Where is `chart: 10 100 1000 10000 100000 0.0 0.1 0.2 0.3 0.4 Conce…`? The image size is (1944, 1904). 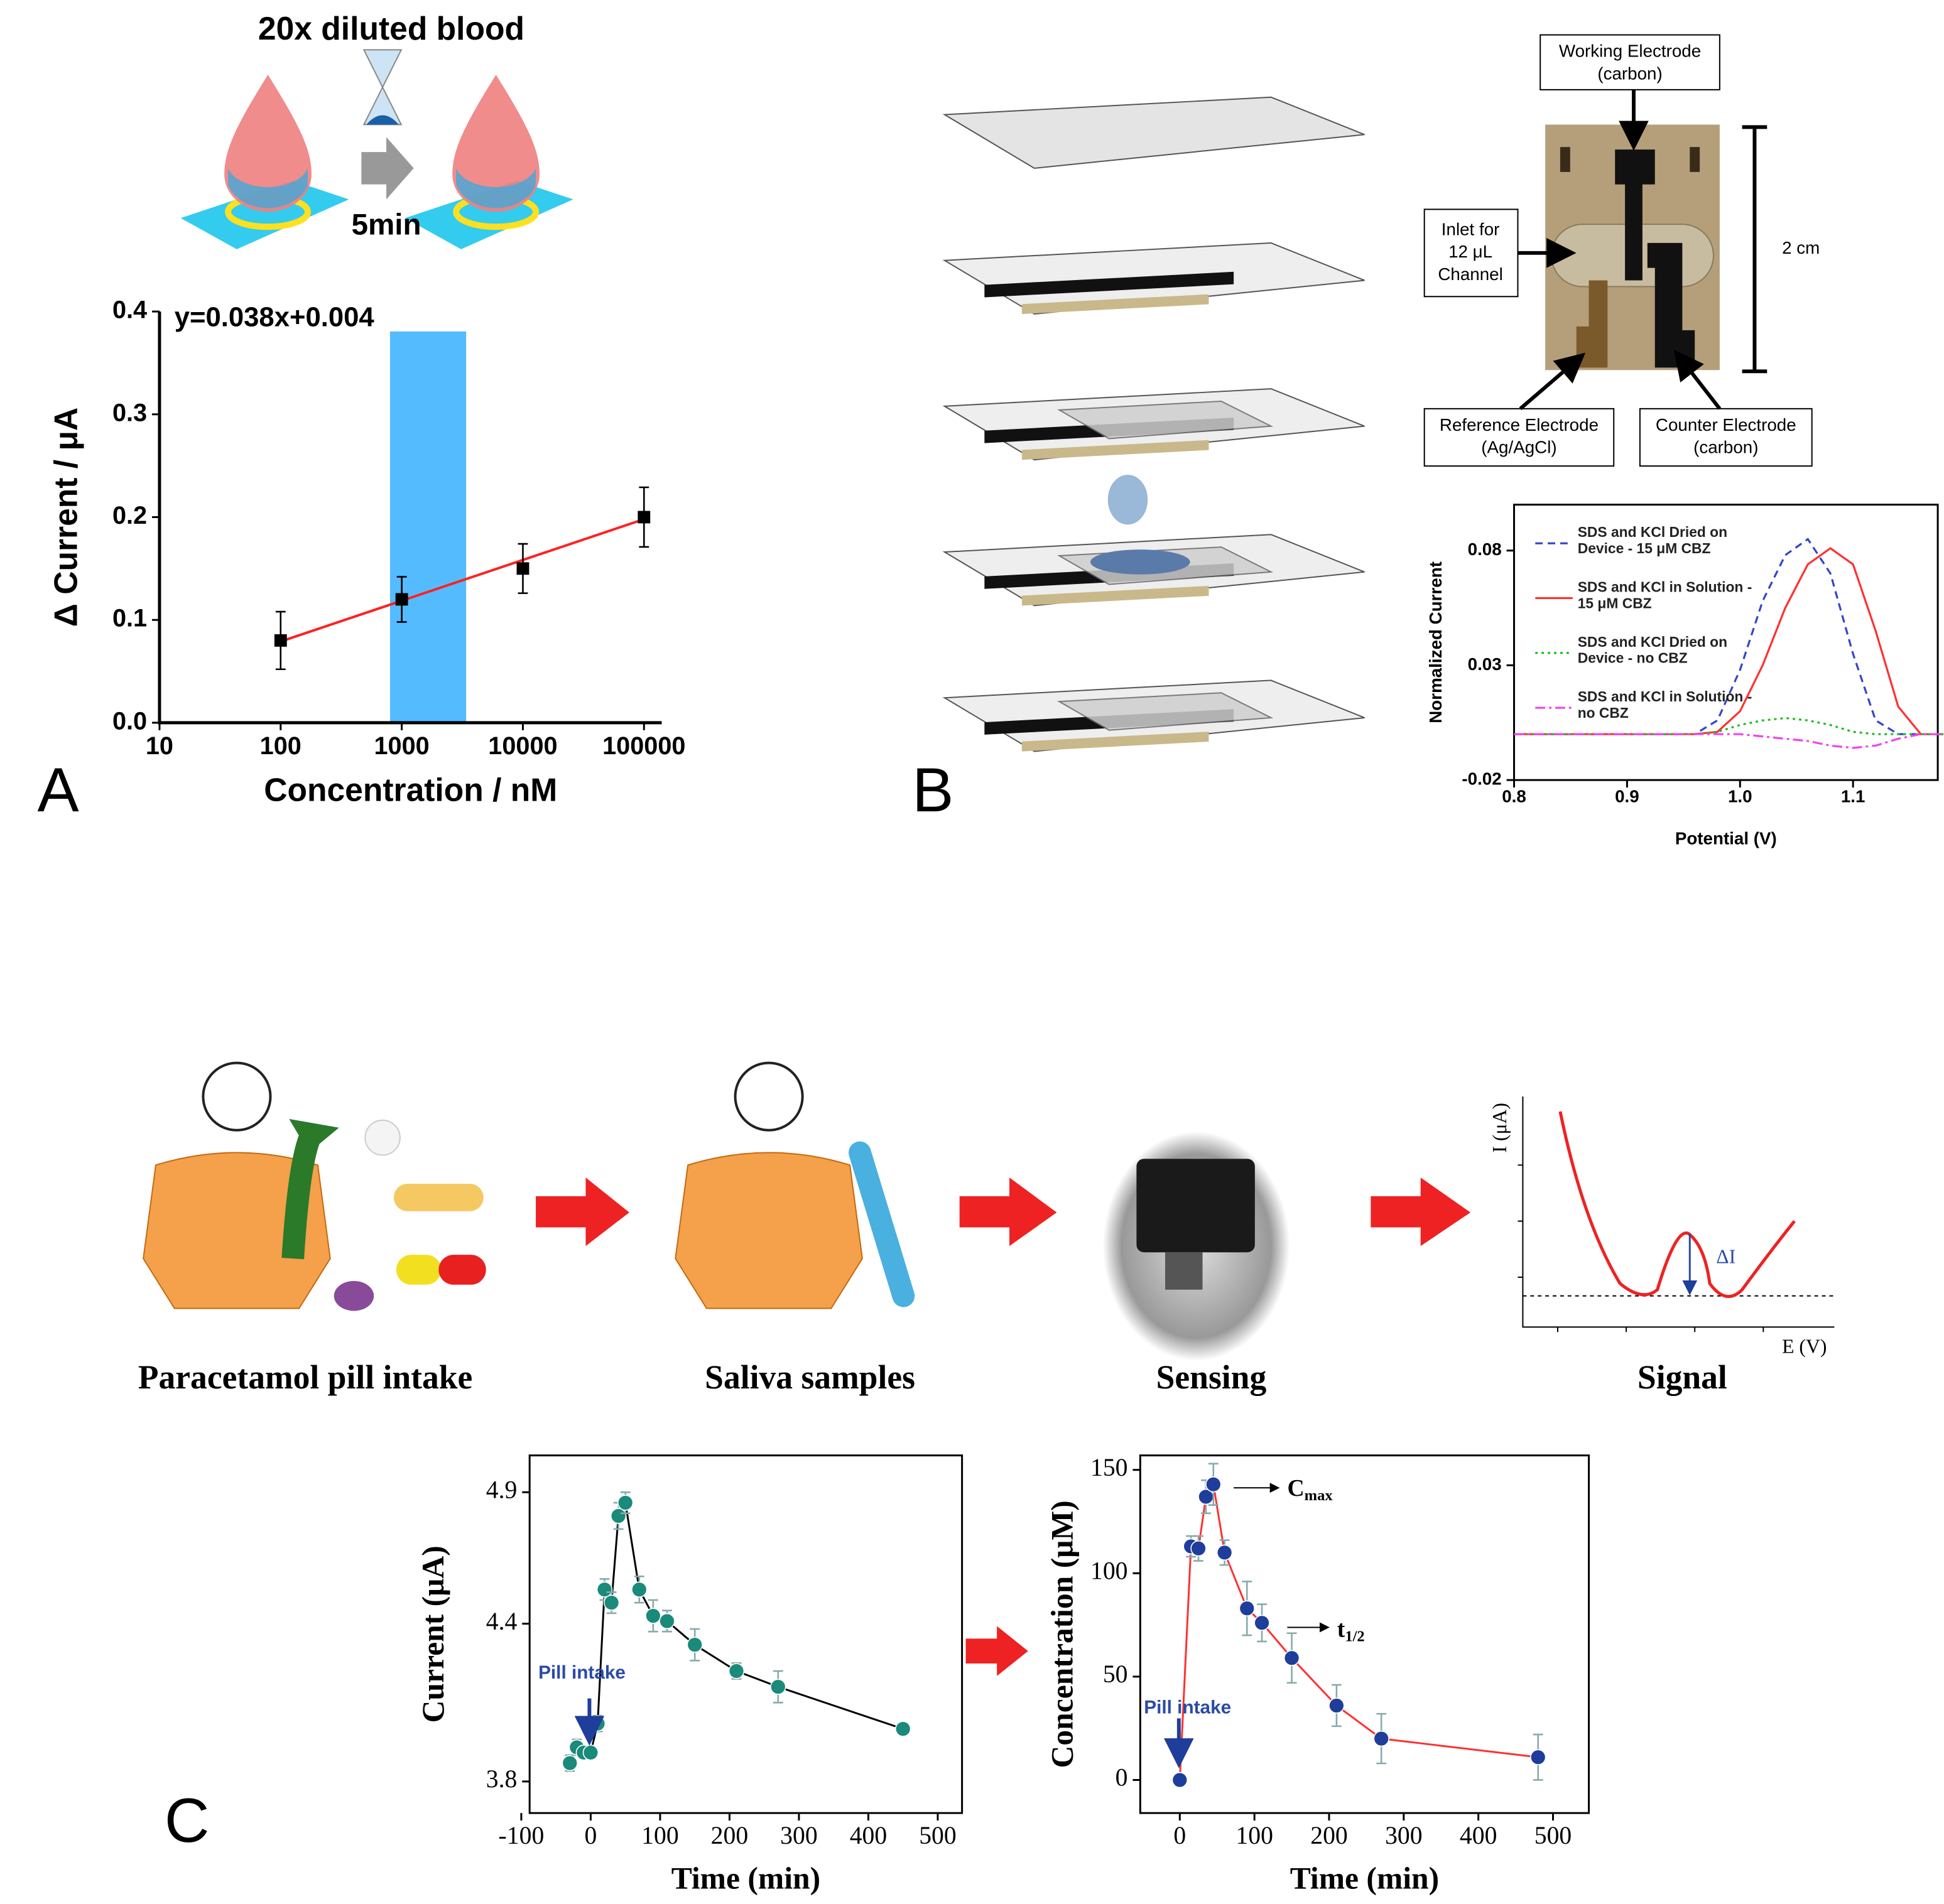 chart: 10 100 1000 10000 100000 0.0 0.1 0.2 0.3 0.4 Conce… is located at coordinates (367, 552).